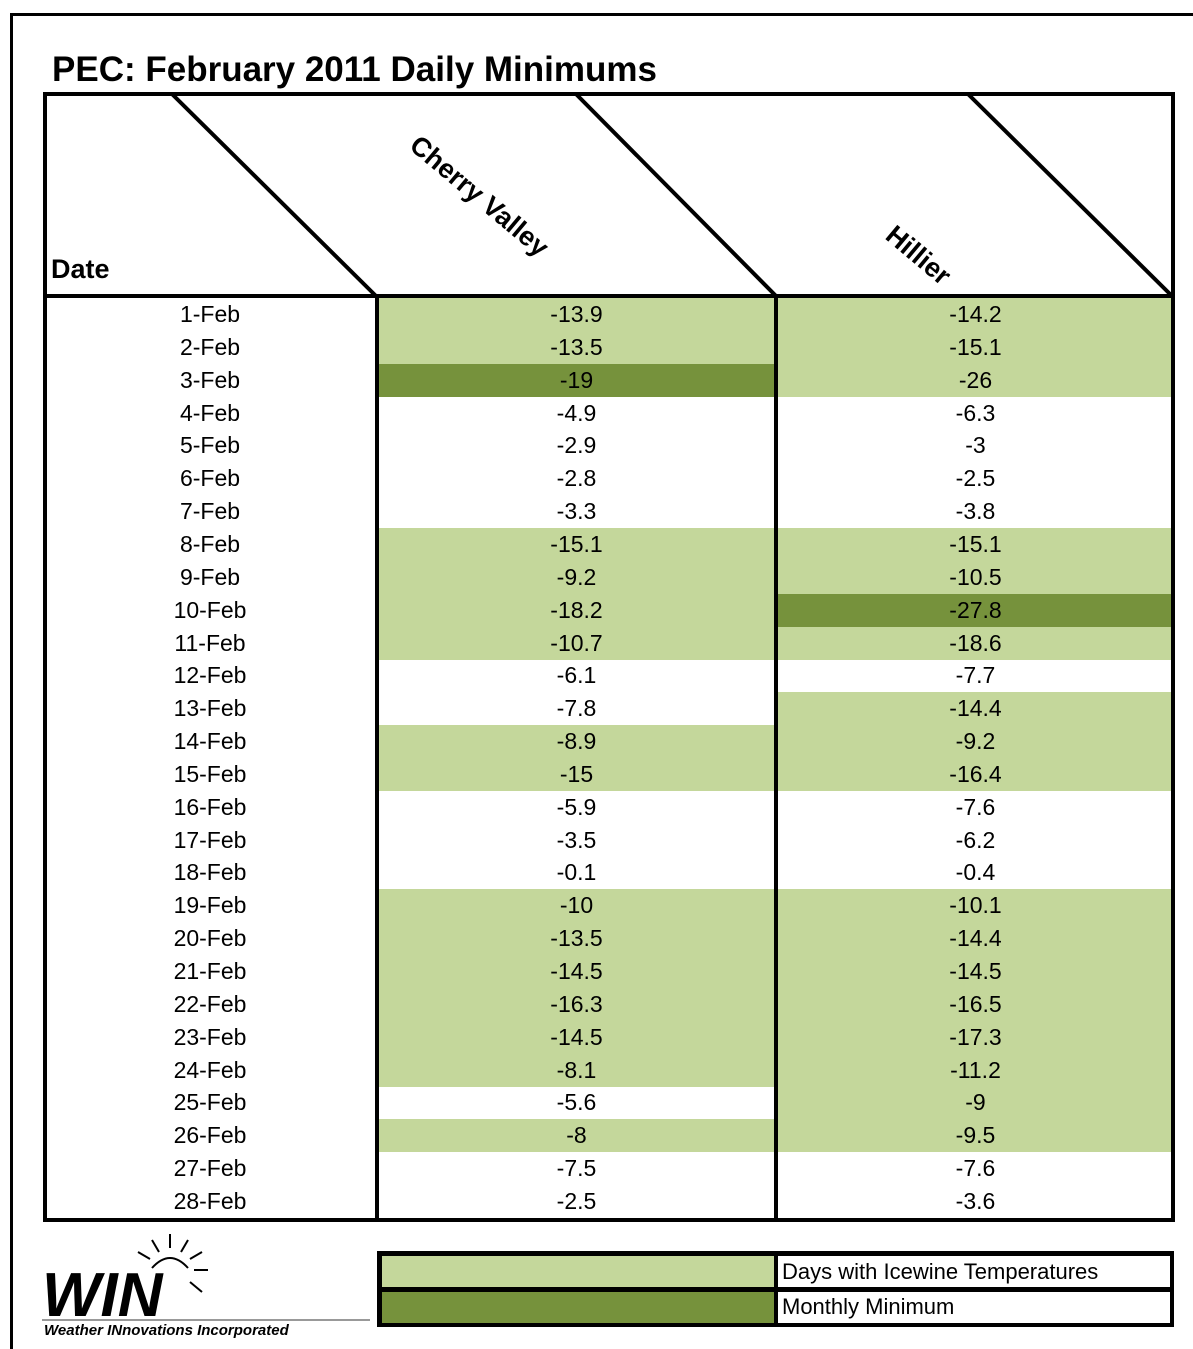 The height and width of the screenshot is (1349, 1193). I want to click on cell-hillier: -6.2, so click(975, 839).